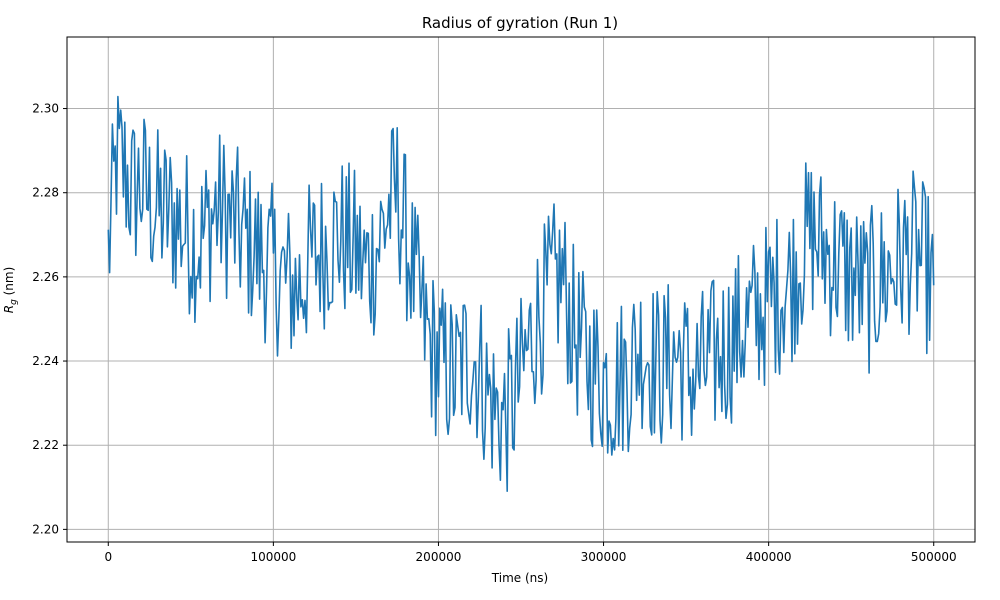  What do you see at coordinates (45, 361) in the screenshot?
I see `y-tick-label: 2.24` at bounding box center [45, 361].